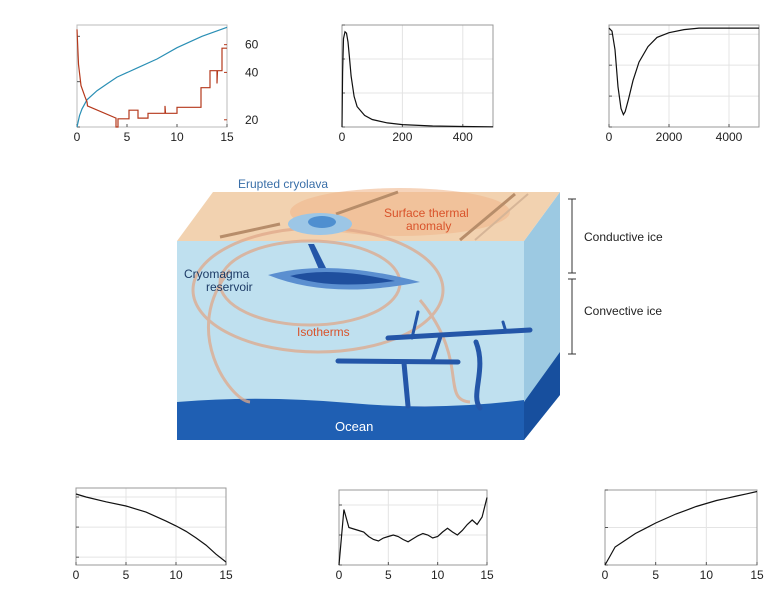 This screenshot has height=607, width=768. I want to click on series-line-left, so click(152, 77).